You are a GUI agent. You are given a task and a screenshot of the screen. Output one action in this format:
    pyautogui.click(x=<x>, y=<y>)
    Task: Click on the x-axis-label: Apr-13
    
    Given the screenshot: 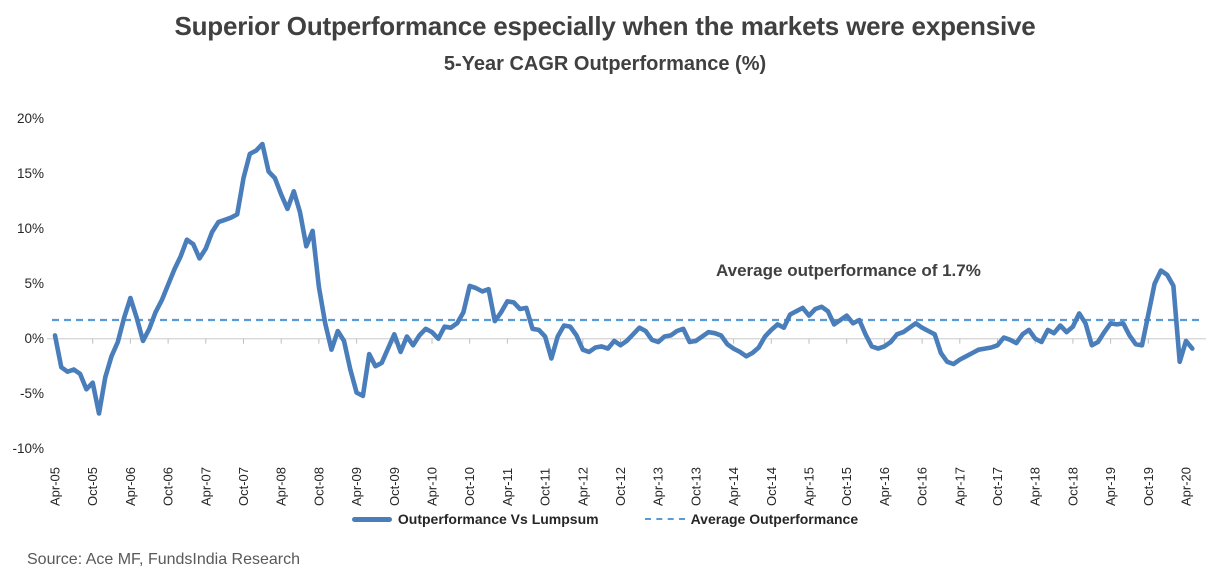 What is the action you would take?
    pyautogui.click(x=658, y=486)
    